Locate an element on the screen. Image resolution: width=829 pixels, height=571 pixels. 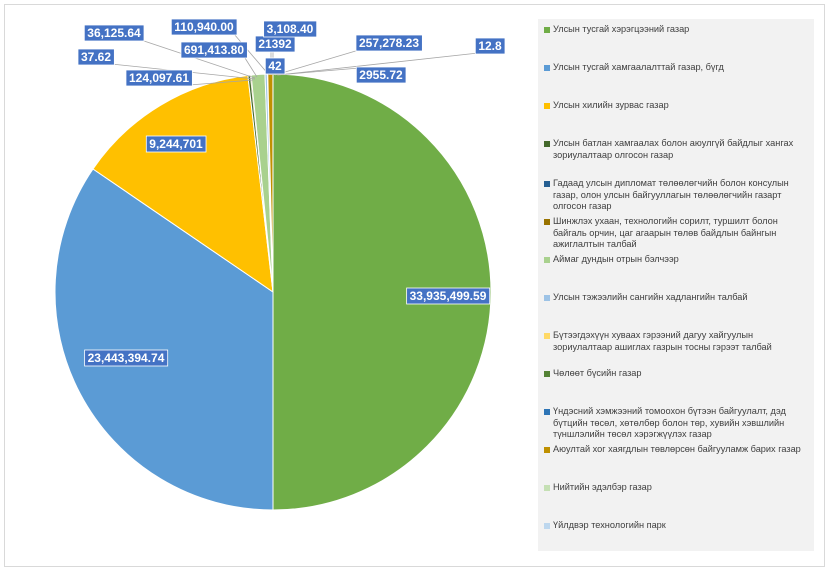
data-label-12: 257,278.23 is located at coordinates (389, 43).